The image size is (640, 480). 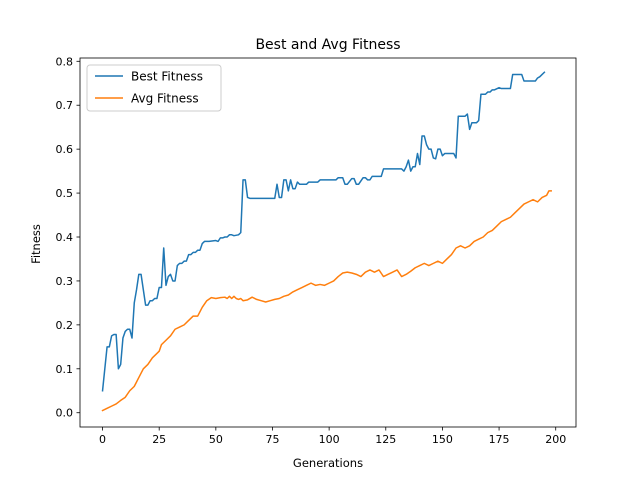 I want to click on y-axis-label: Fitness, so click(x=36, y=244).